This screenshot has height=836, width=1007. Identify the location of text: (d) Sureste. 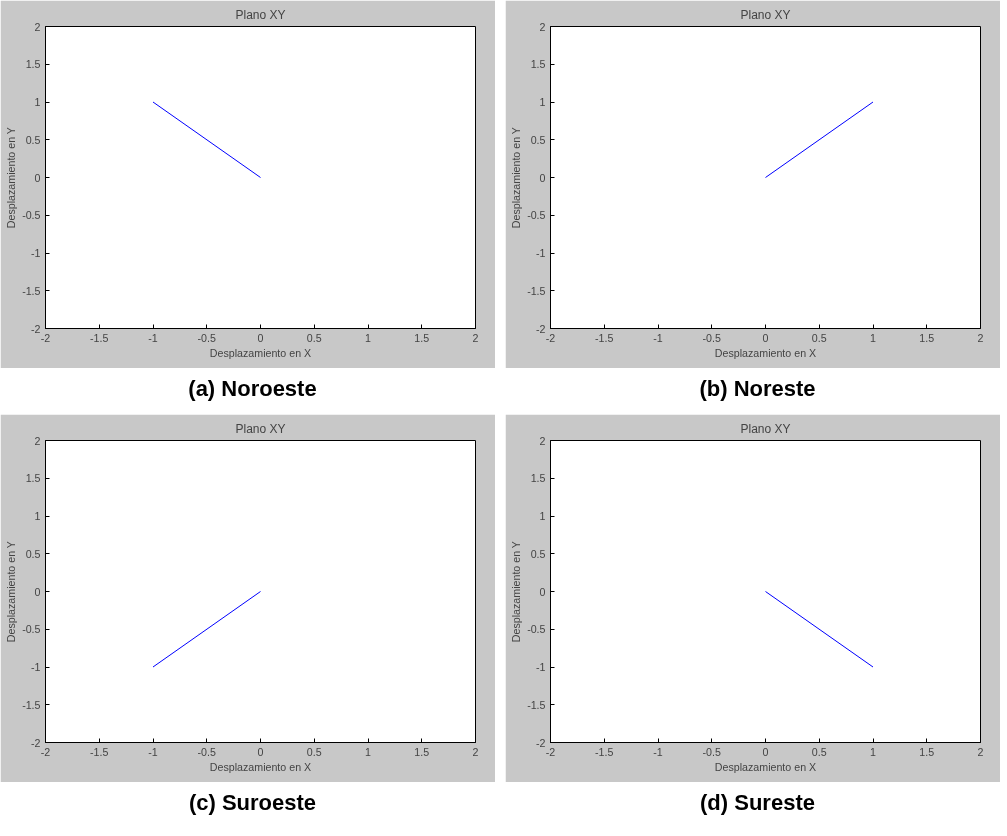
(757, 803).